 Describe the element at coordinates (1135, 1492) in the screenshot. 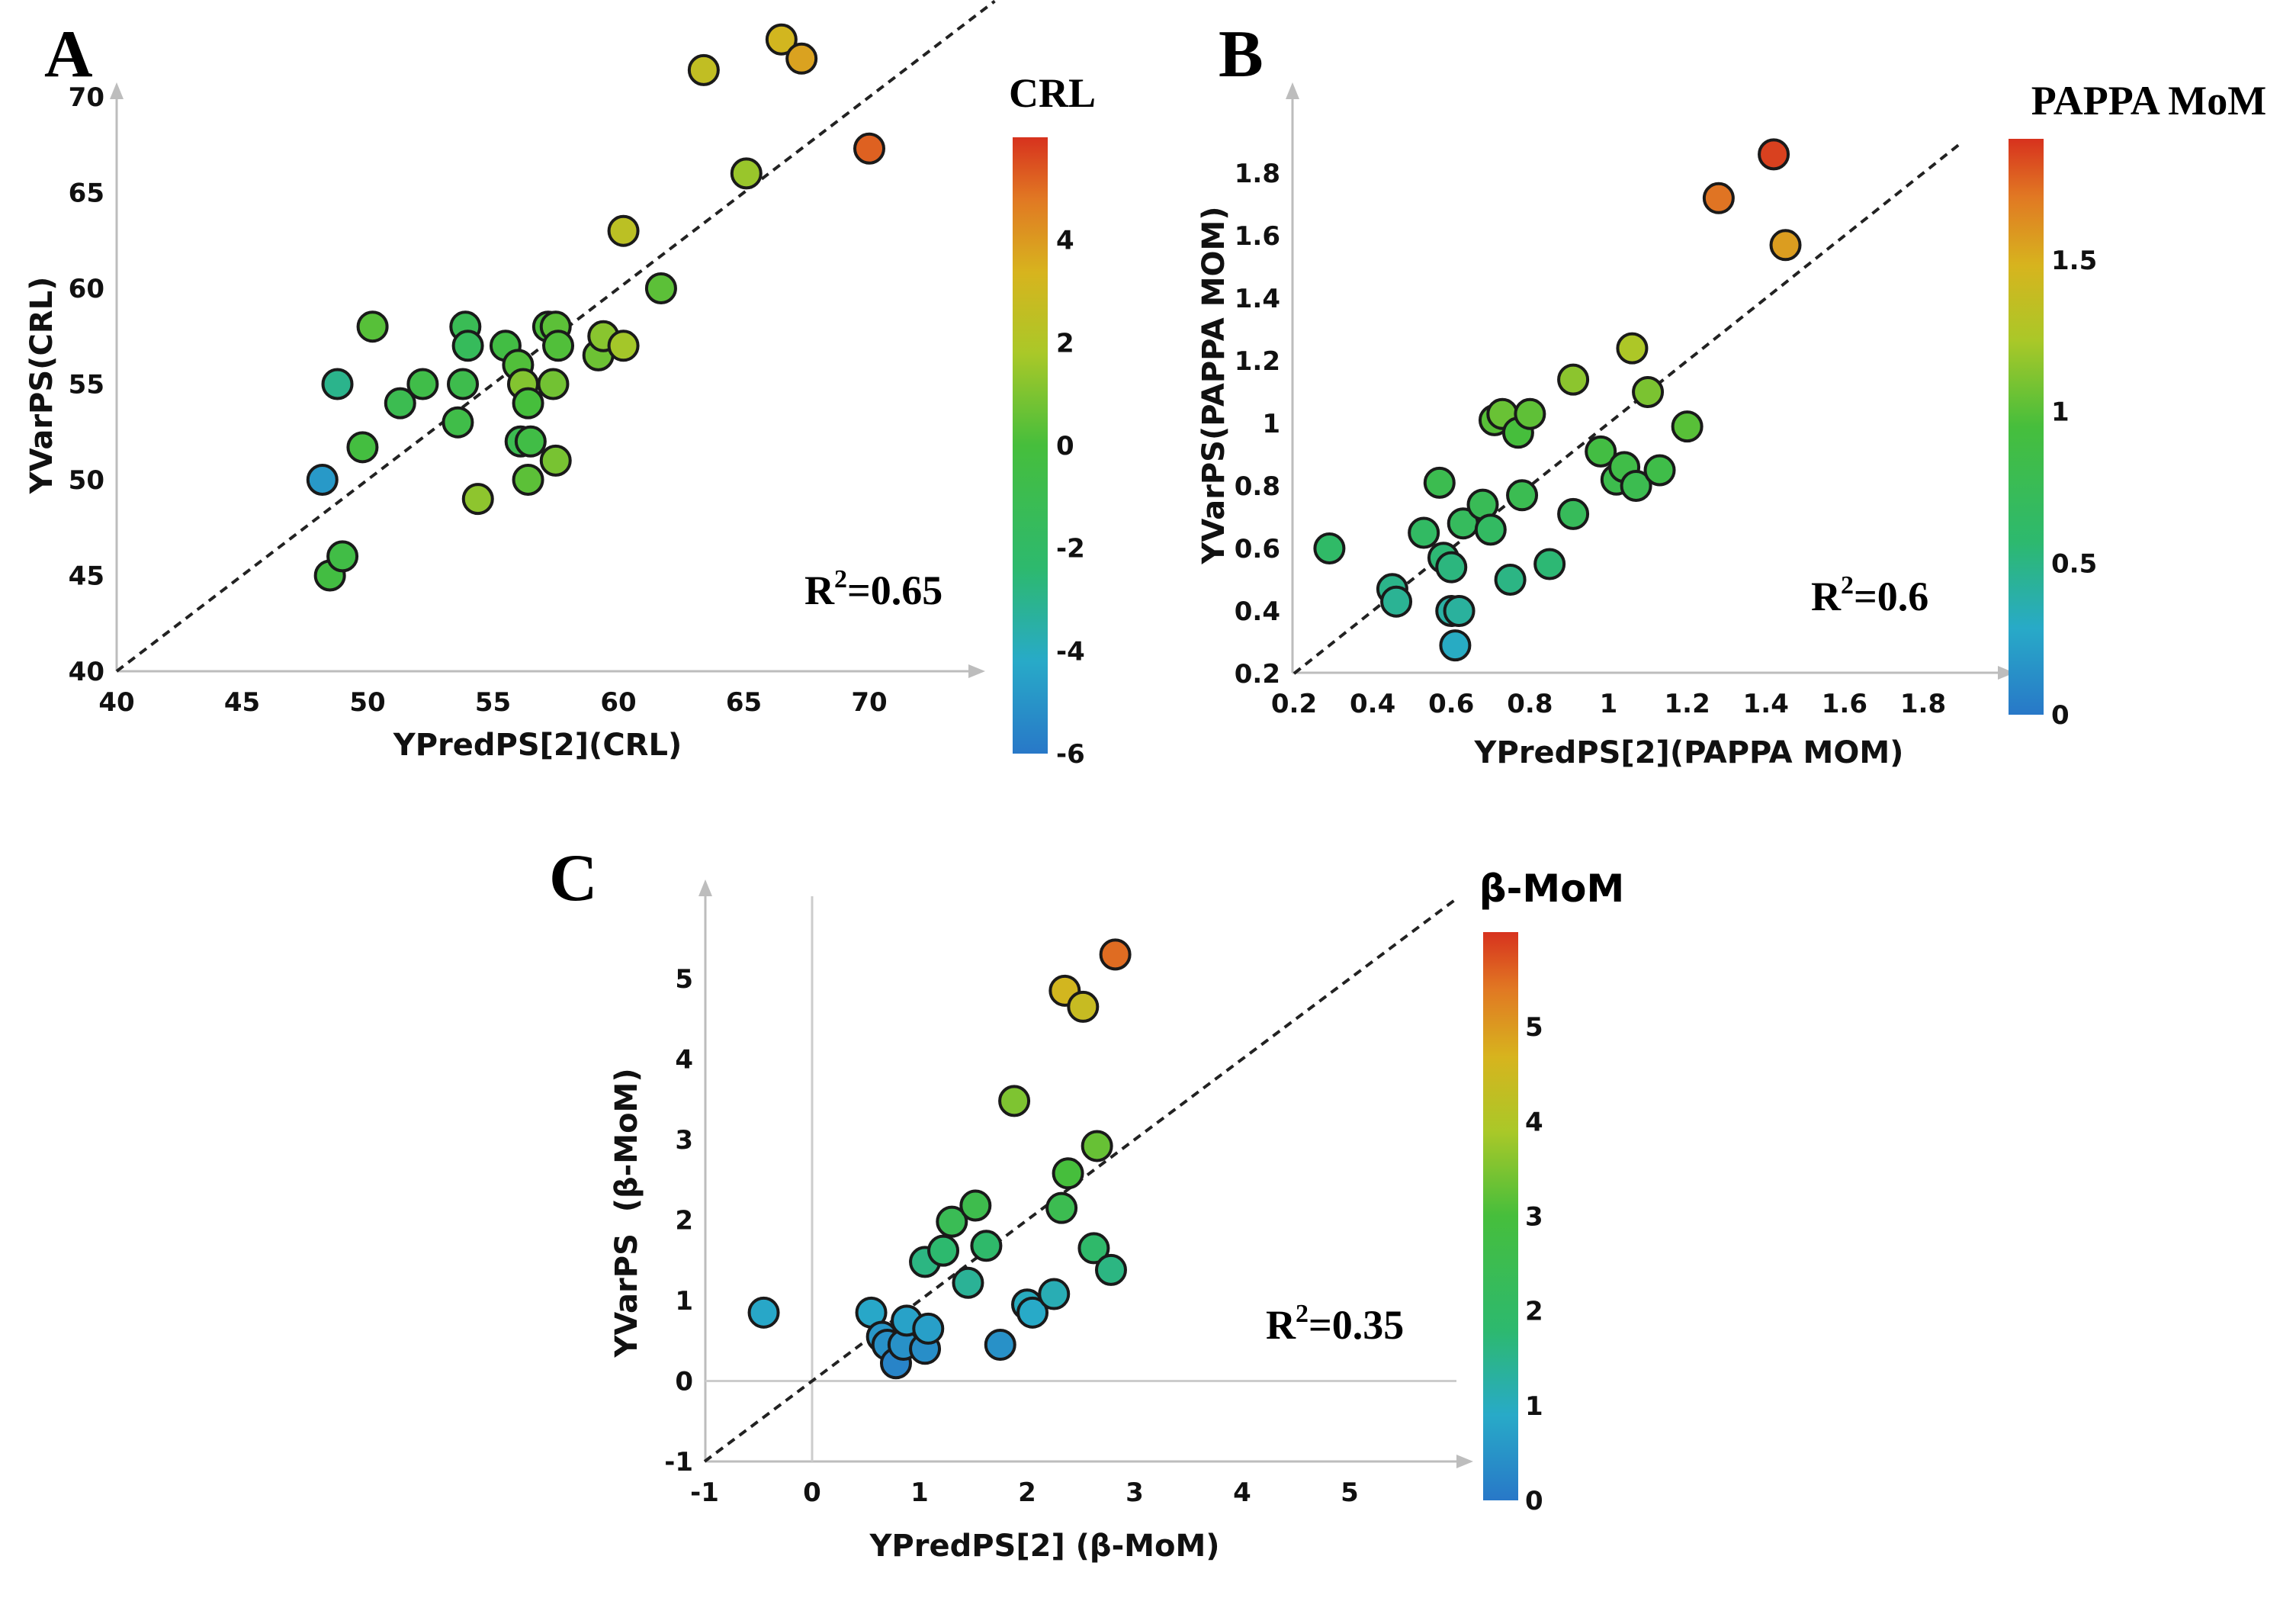

I see `x-tick-label: 3` at that location.